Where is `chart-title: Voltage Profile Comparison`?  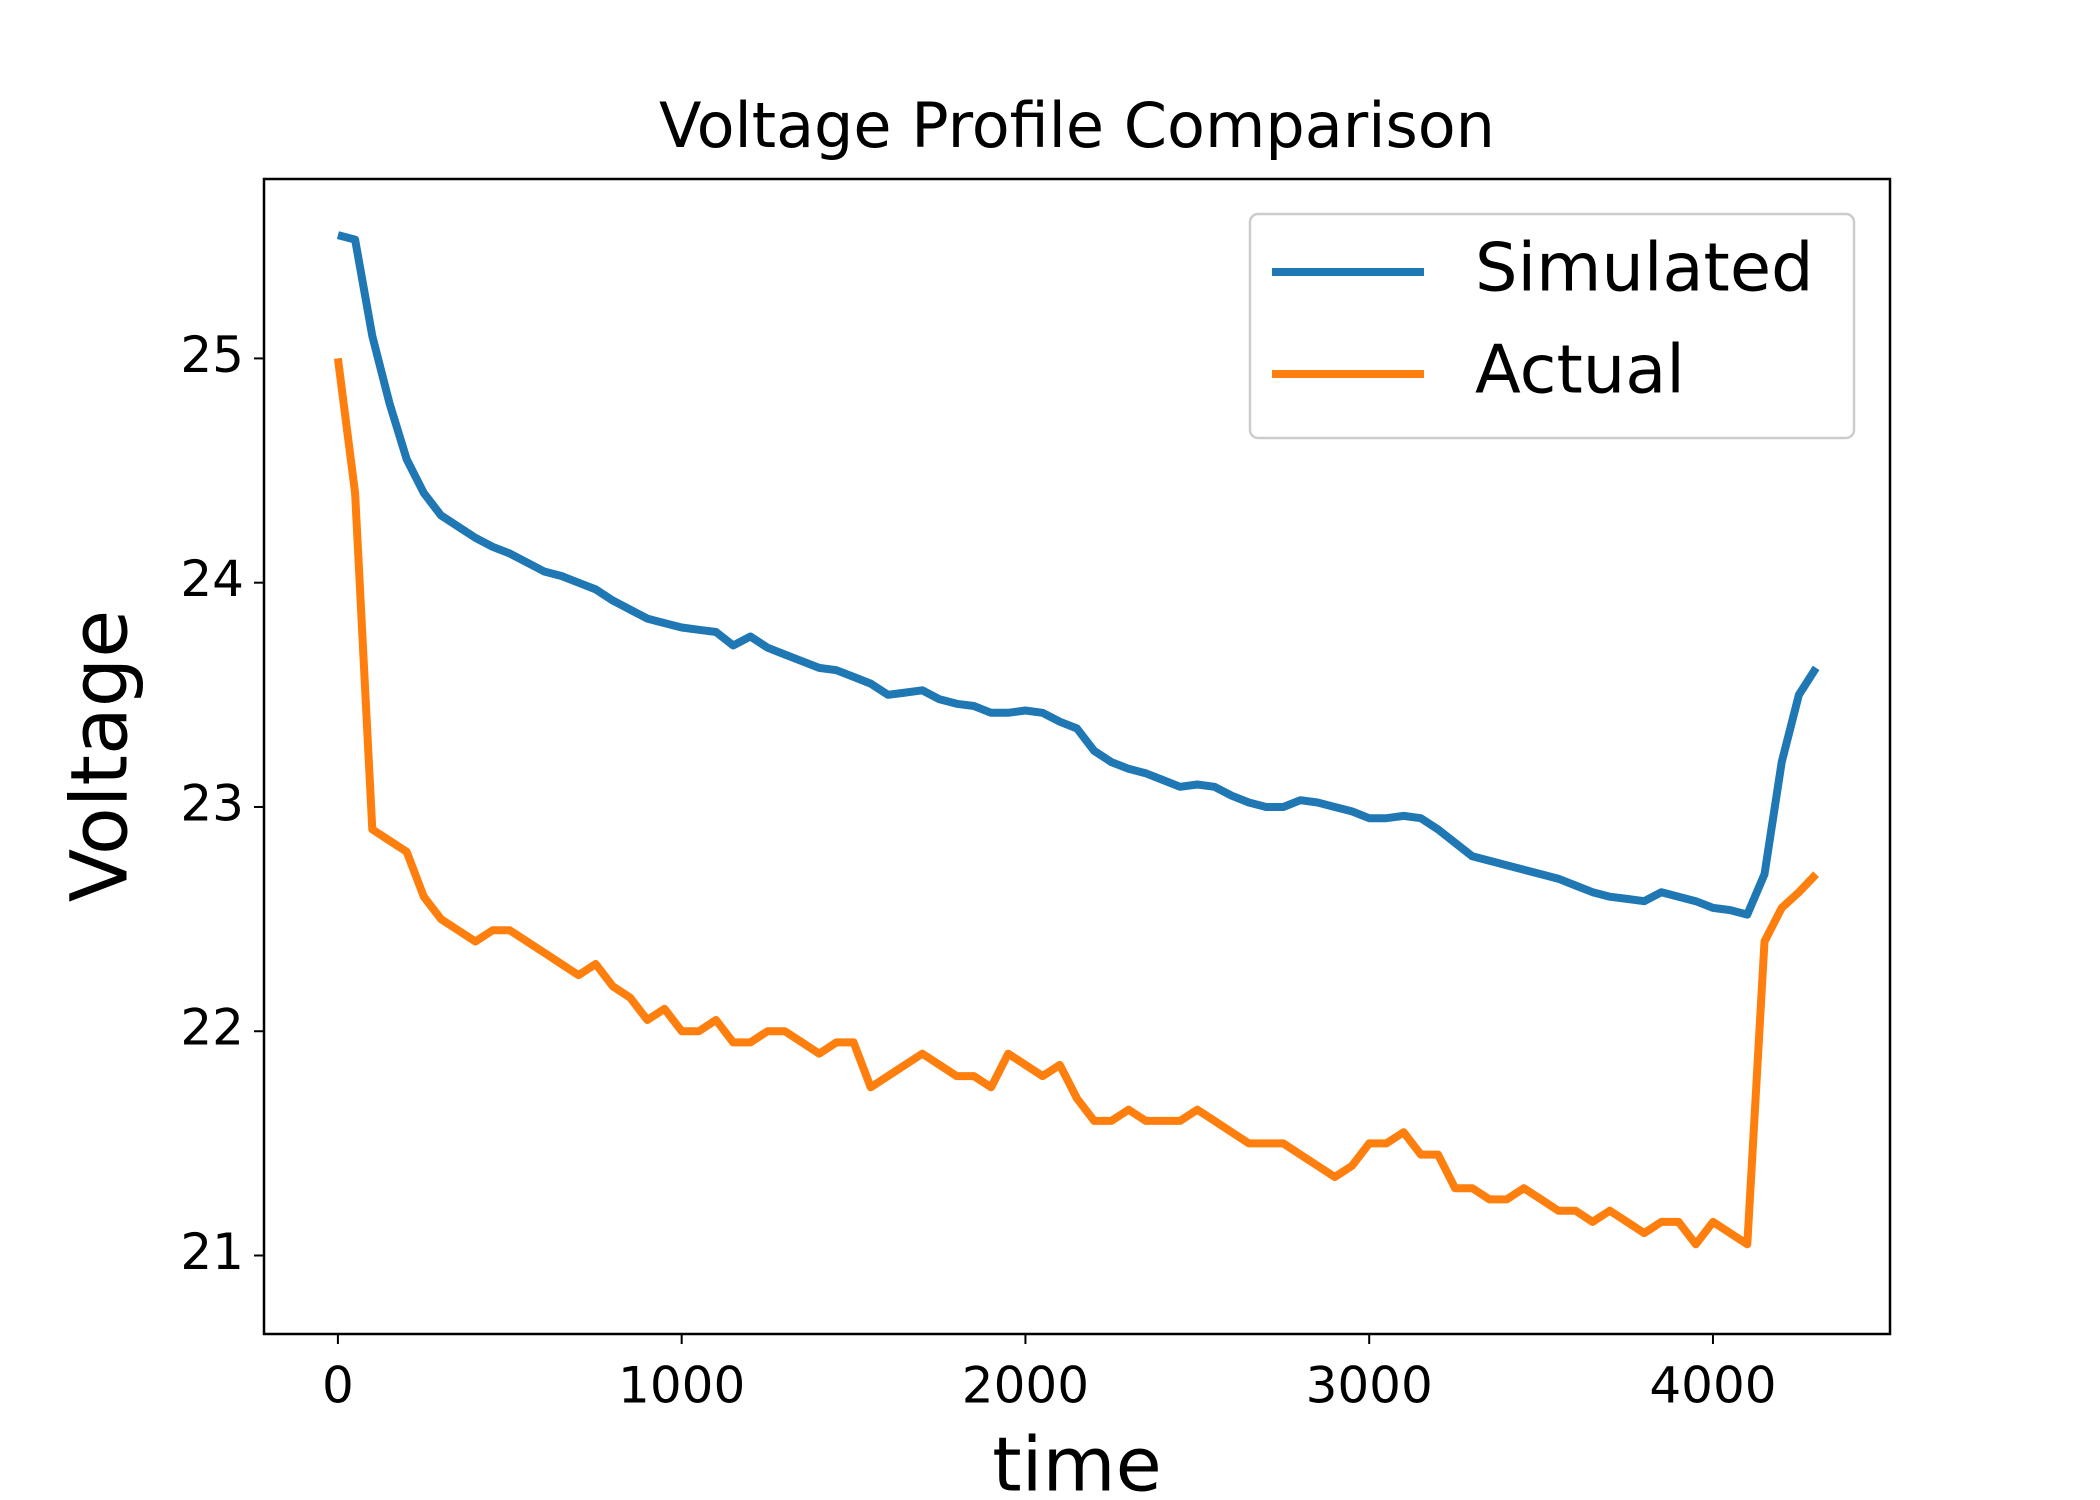 chart-title: Voltage Profile Comparison is located at coordinates (1077, 125).